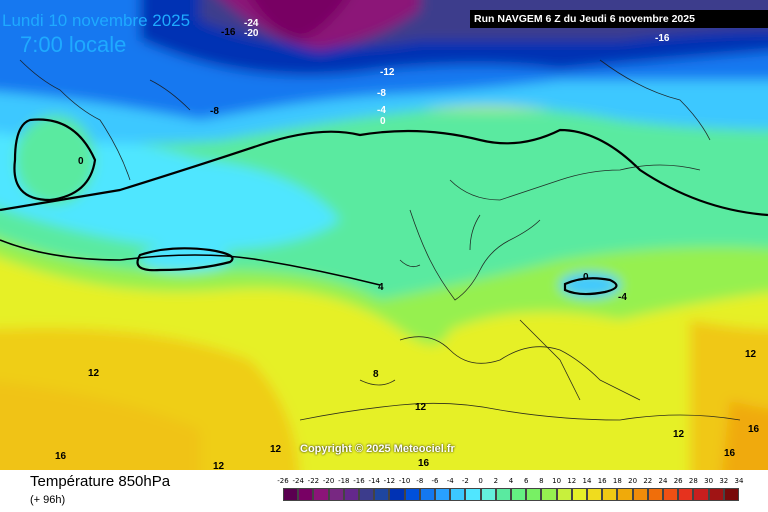  I want to click on scale-tick-label: 20, so click(633, 481).